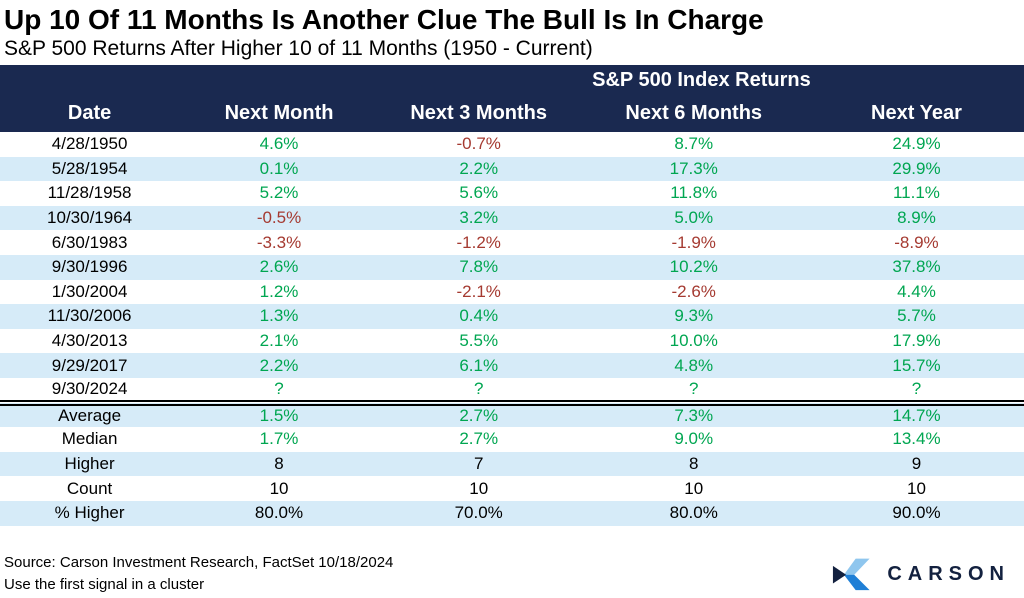 The image size is (1024, 598). Describe the element at coordinates (89, 168) in the screenshot. I see `date-cell: 5/28/1954` at that location.